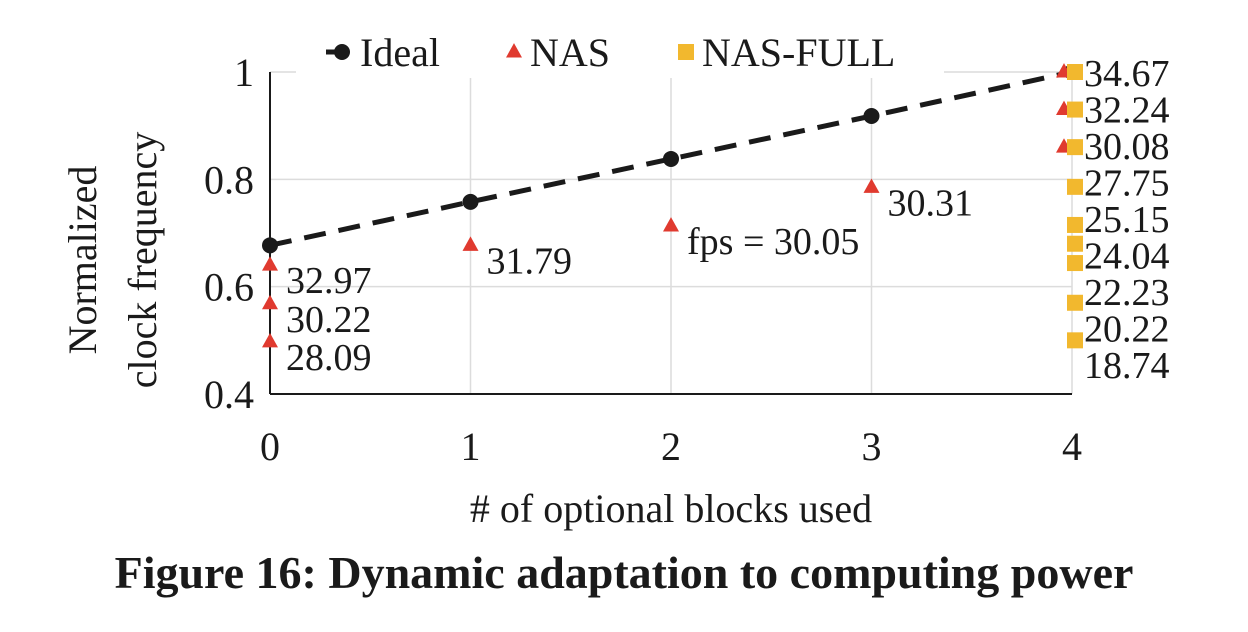 The height and width of the screenshot is (632, 1248). I want to click on y-axis-title-line: Normalized, so click(82, 260).